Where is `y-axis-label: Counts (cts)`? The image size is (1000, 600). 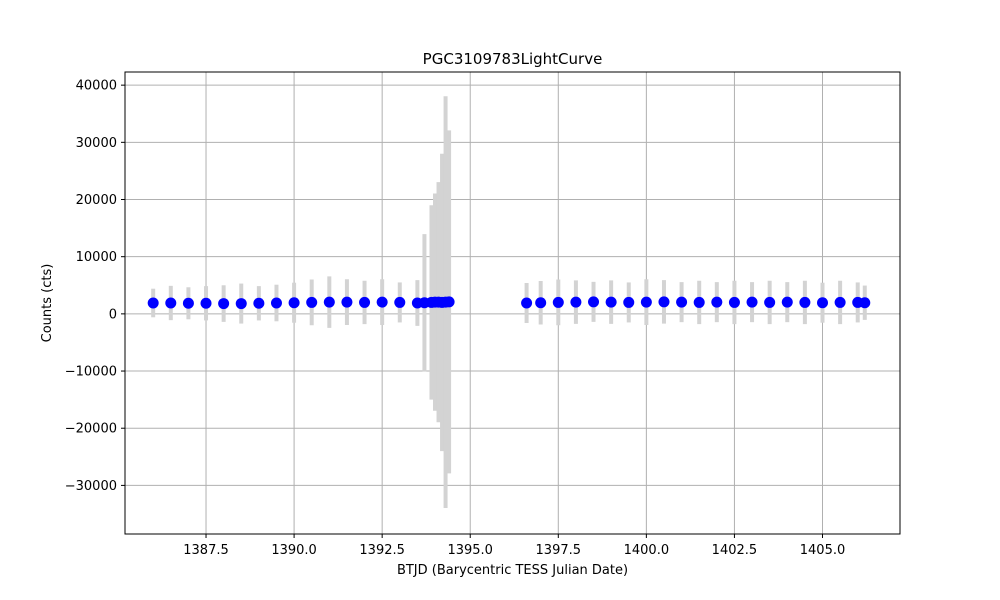
y-axis-label: Counts (cts) is located at coordinates (47, 303).